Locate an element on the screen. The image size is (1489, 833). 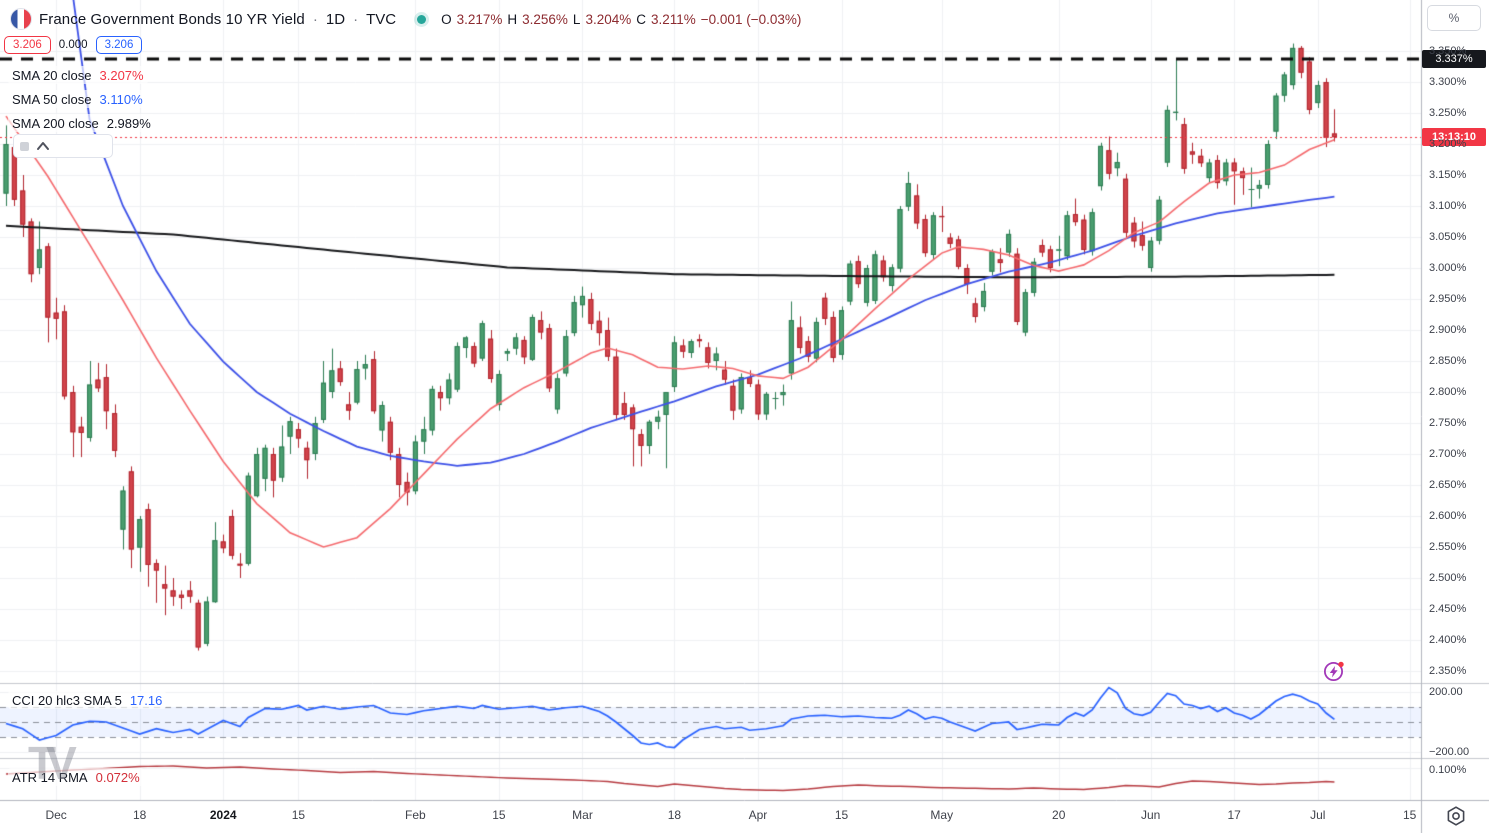
gear-hexagon-icon is located at coordinates (1456, 816).